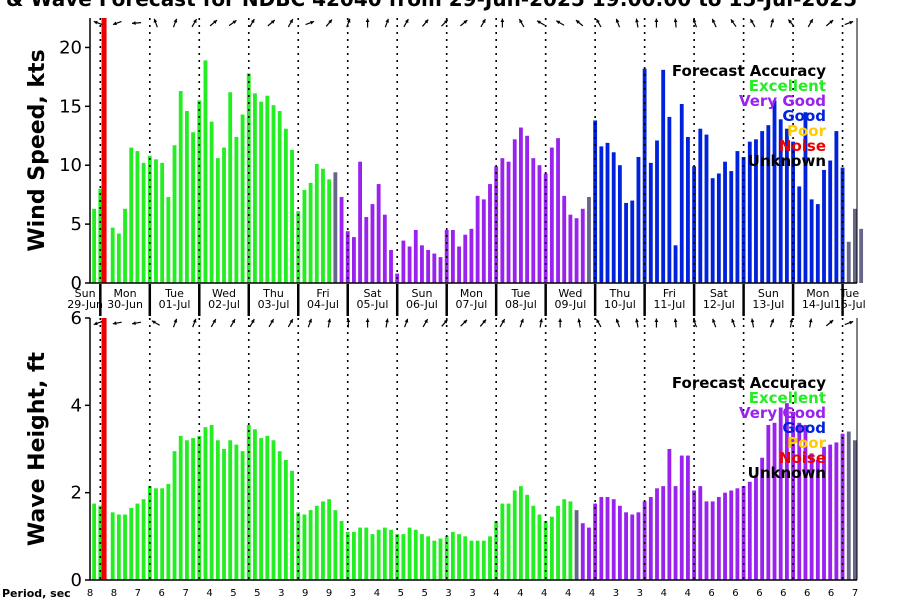 This screenshot has height=600, width=900. What do you see at coordinates (850, 304) in the screenshot?
I see `day-date: 15-Jul` at bounding box center [850, 304].